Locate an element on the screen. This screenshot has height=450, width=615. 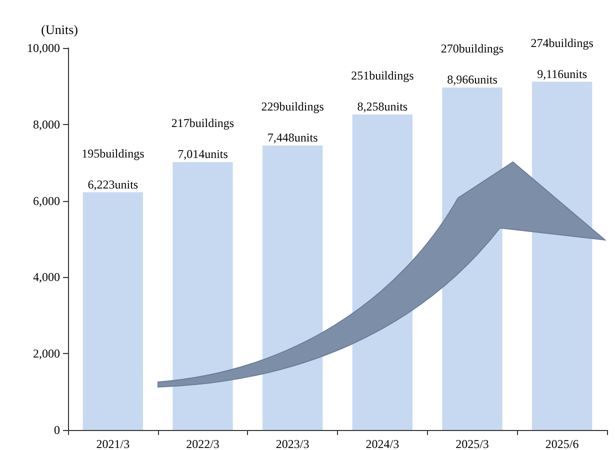
y-tick-label: 2,000 is located at coordinates (46, 353).